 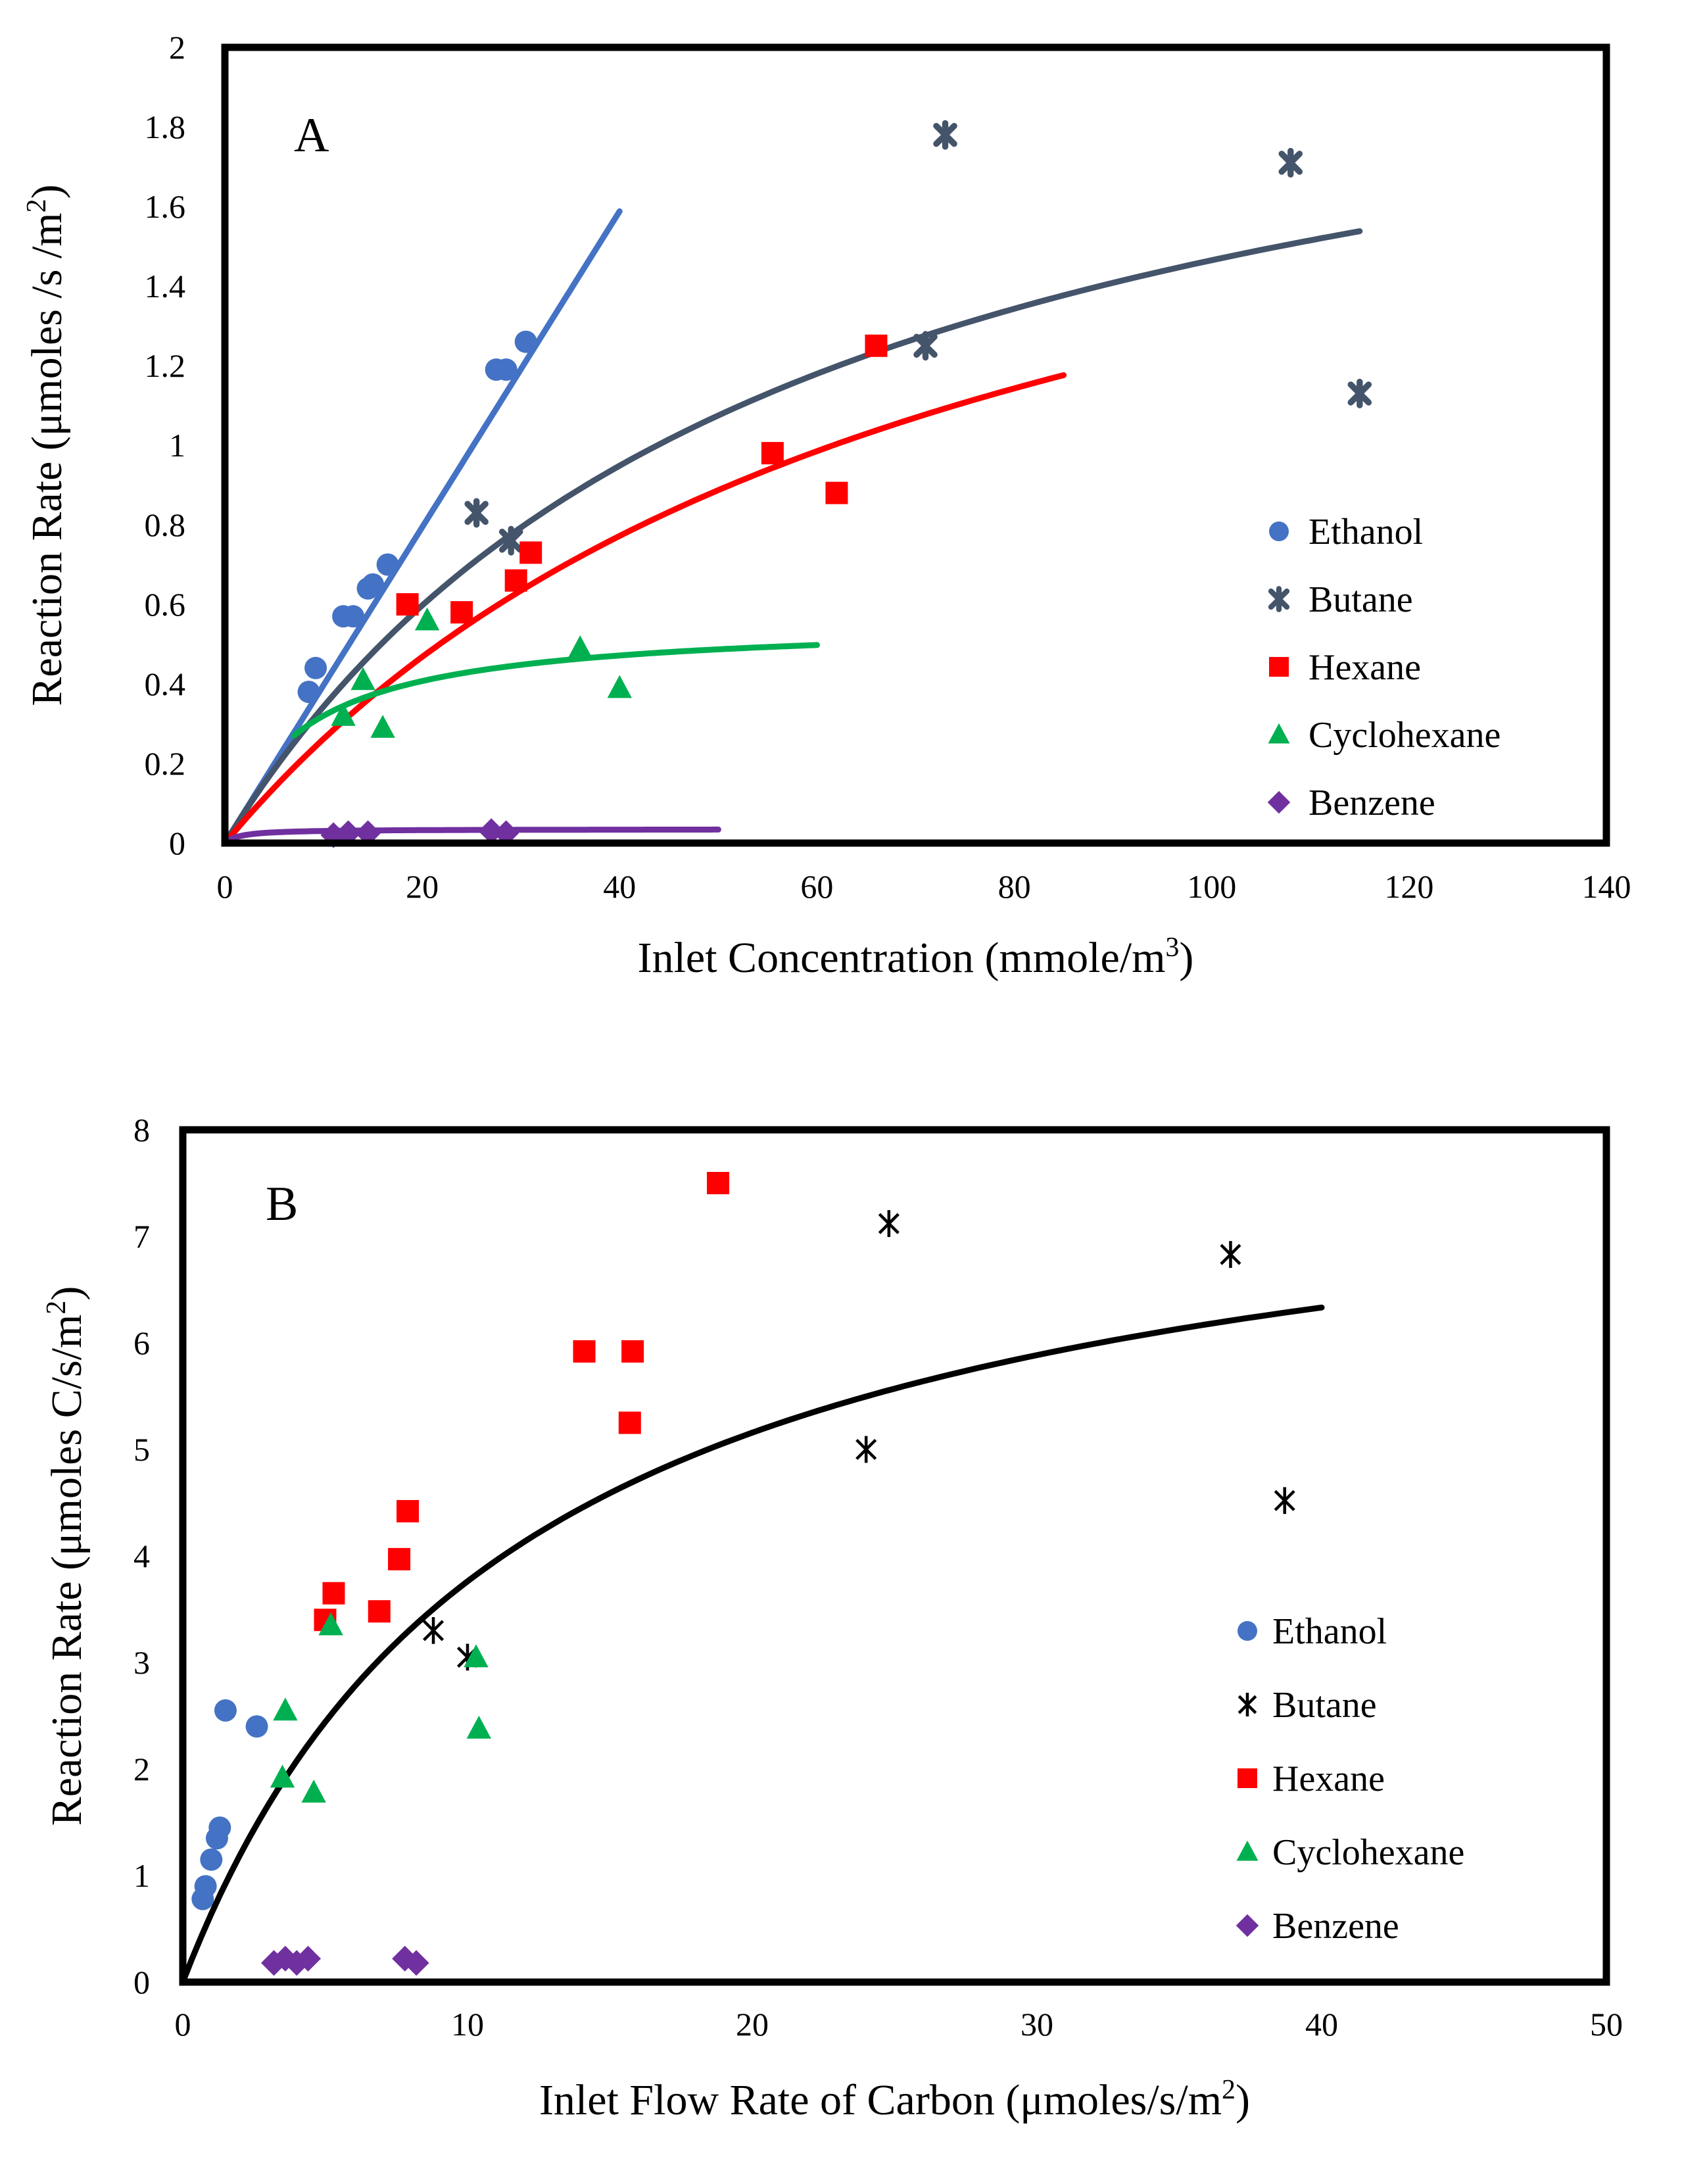 I want to click on chart-b-legend-cyclohexane-label: Cyclohexane, so click(x=1368, y=1852).